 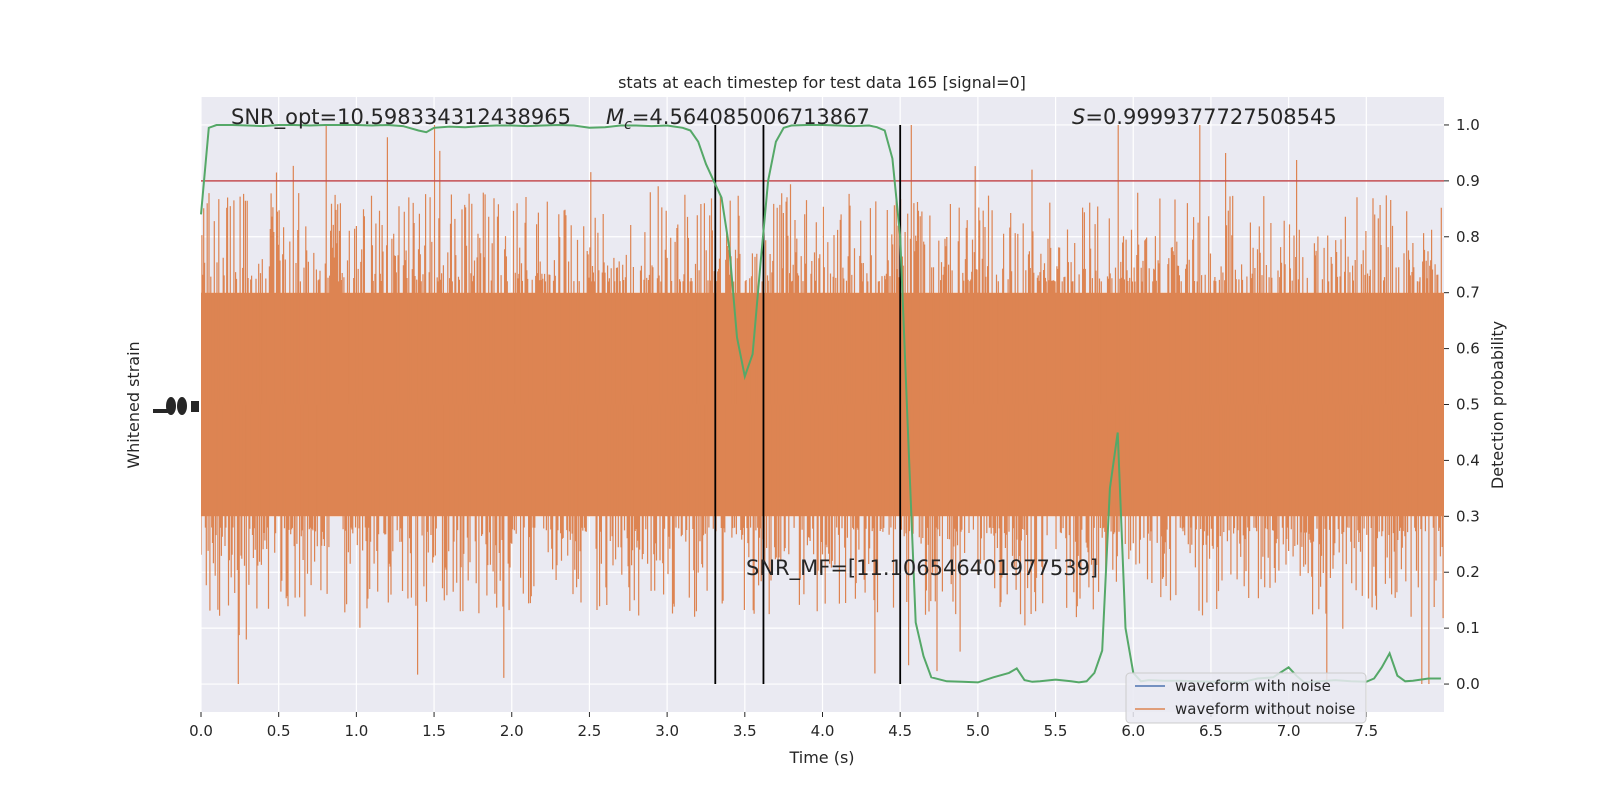 What do you see at coordinates (1366, 731) in the screenshot?
I see `x-tick-label: 7.5` at bounding box center [1366, 731].